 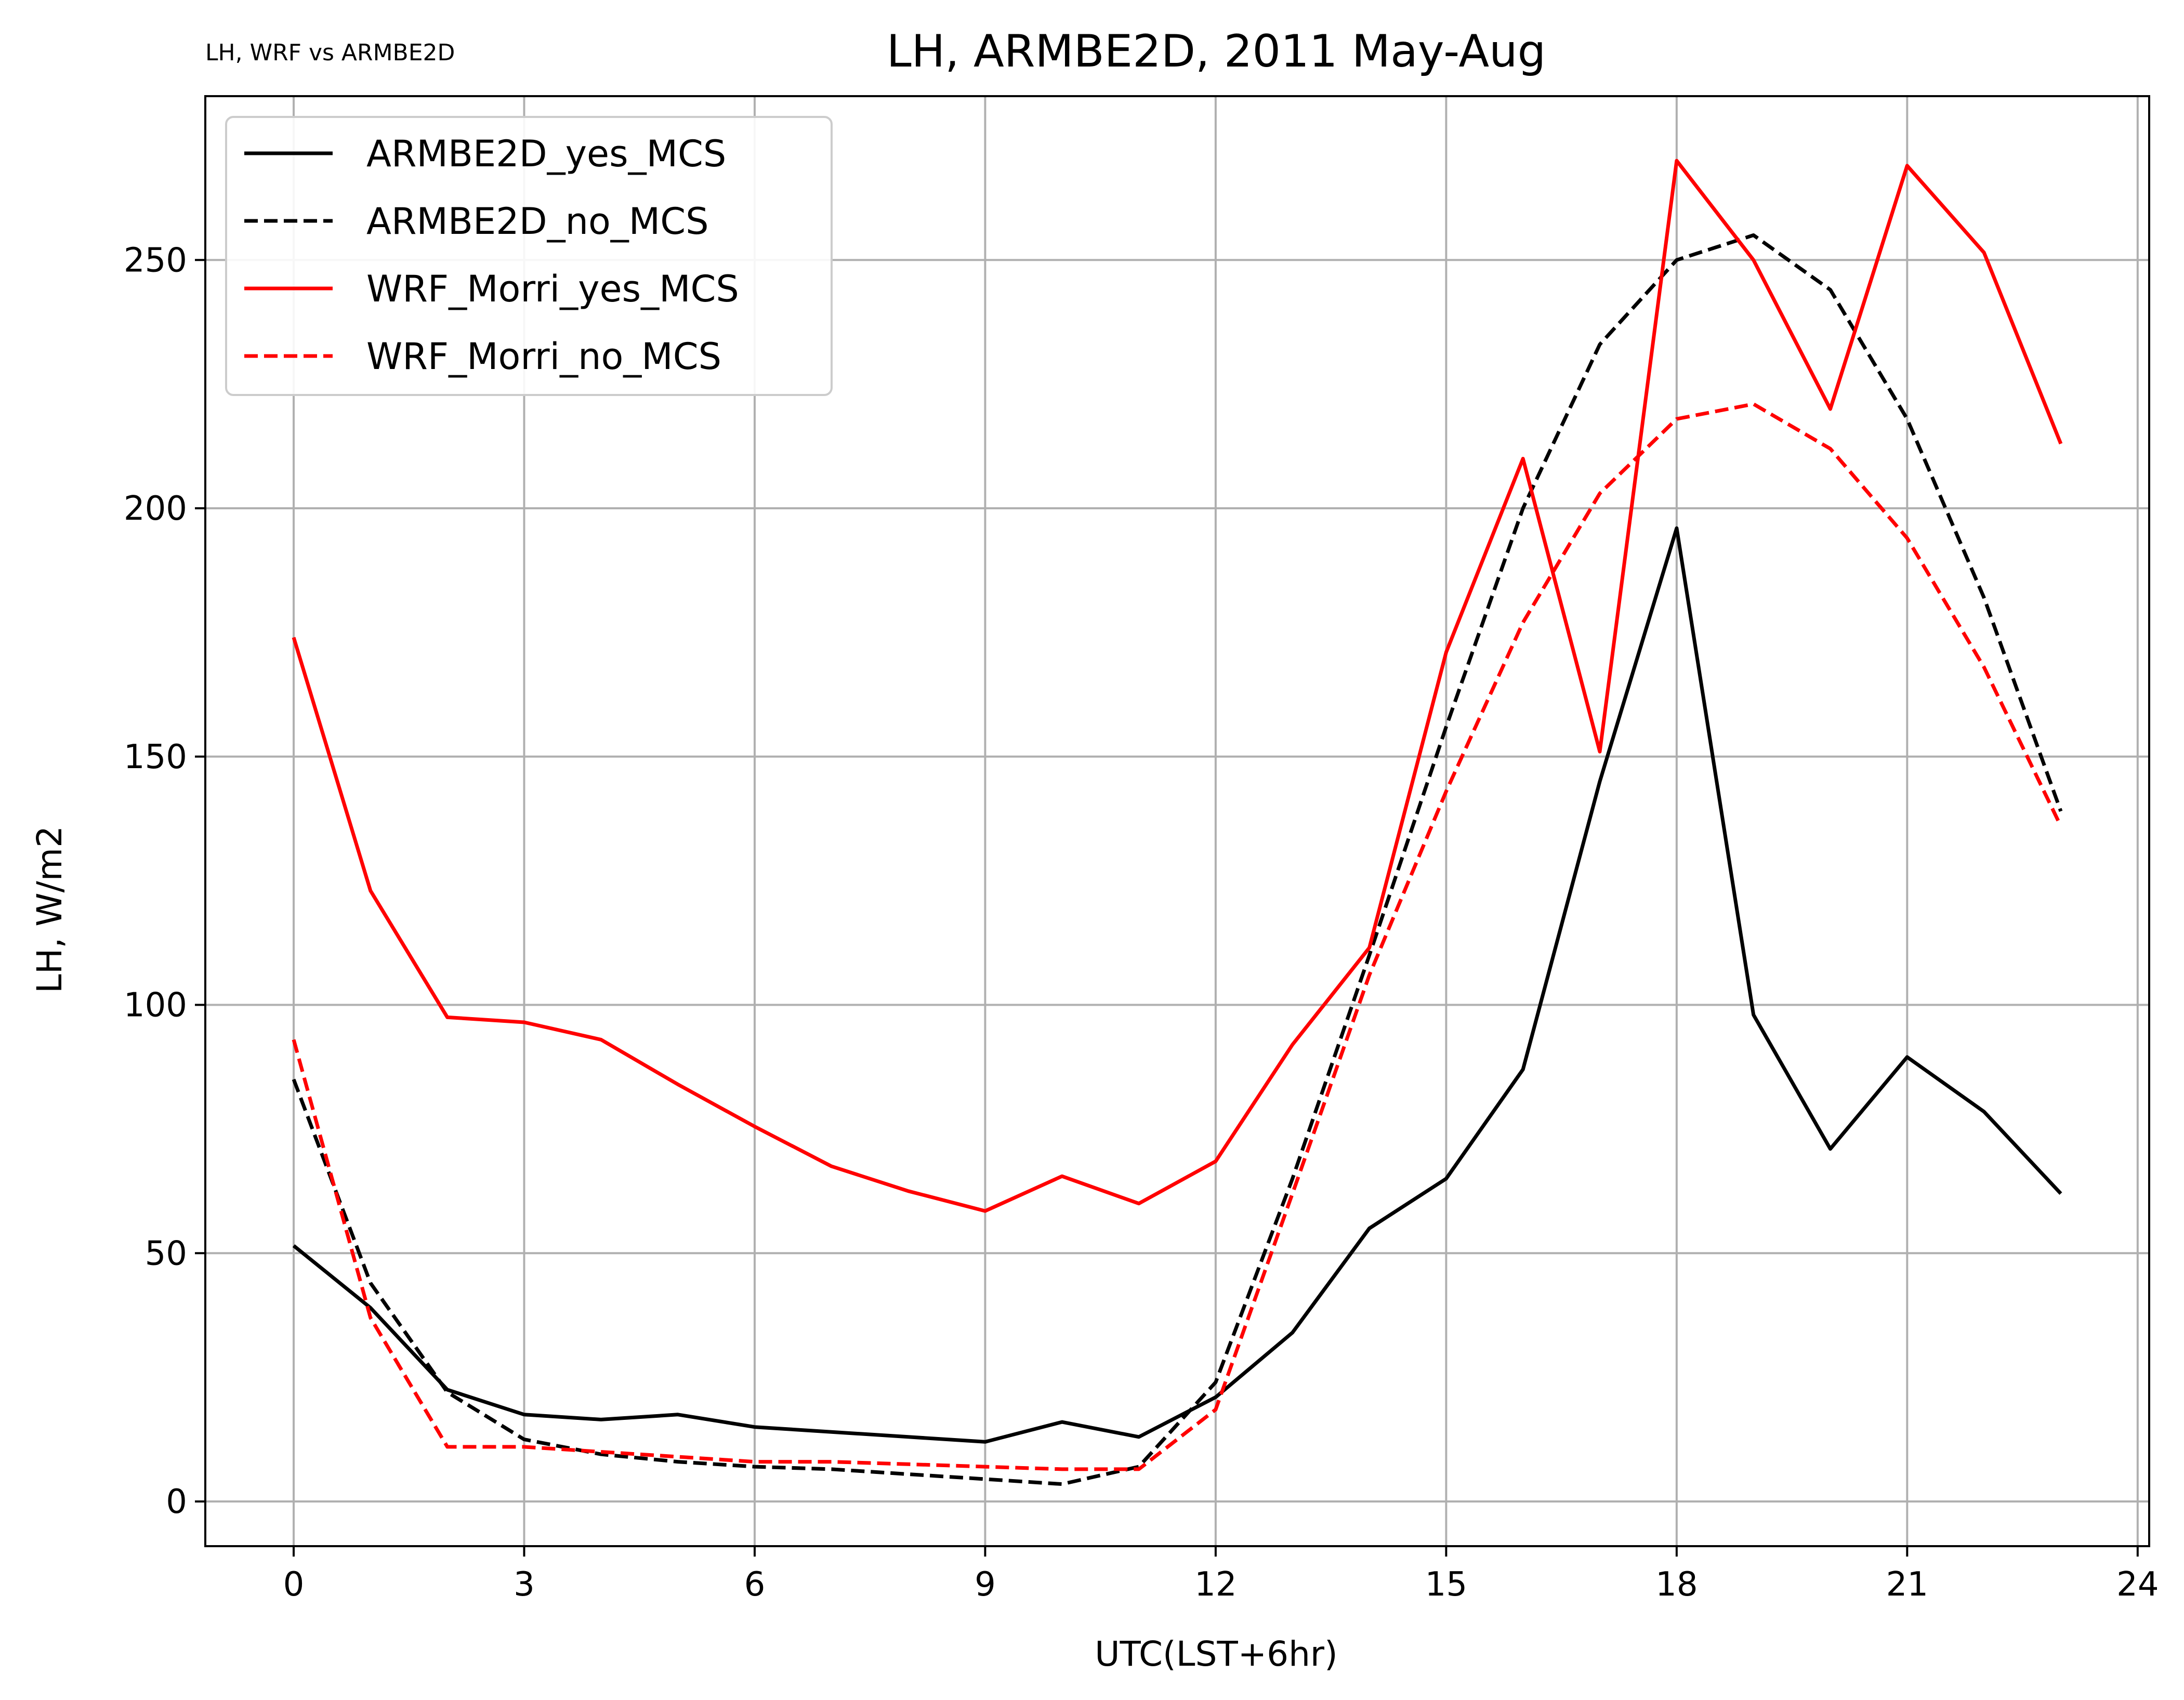 I want to click on y-tick-label: 250, so click(x=155, y=260).